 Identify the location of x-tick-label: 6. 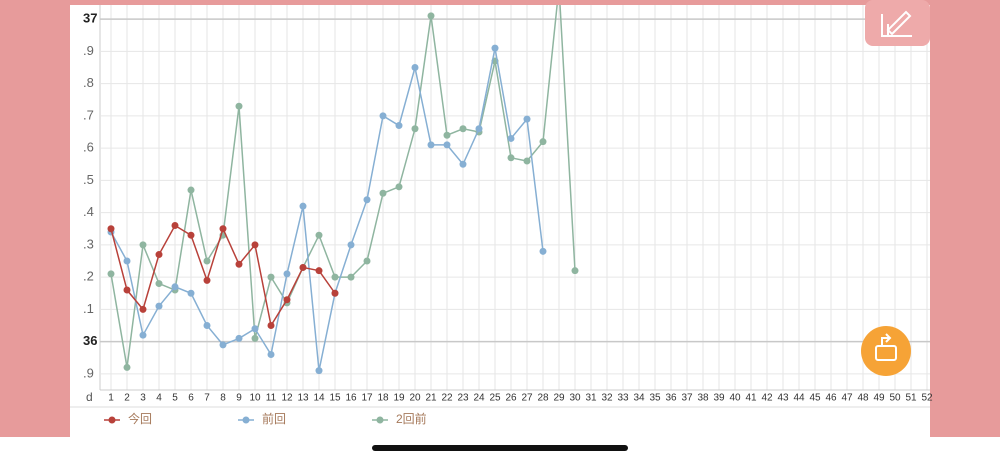
(191, 398).